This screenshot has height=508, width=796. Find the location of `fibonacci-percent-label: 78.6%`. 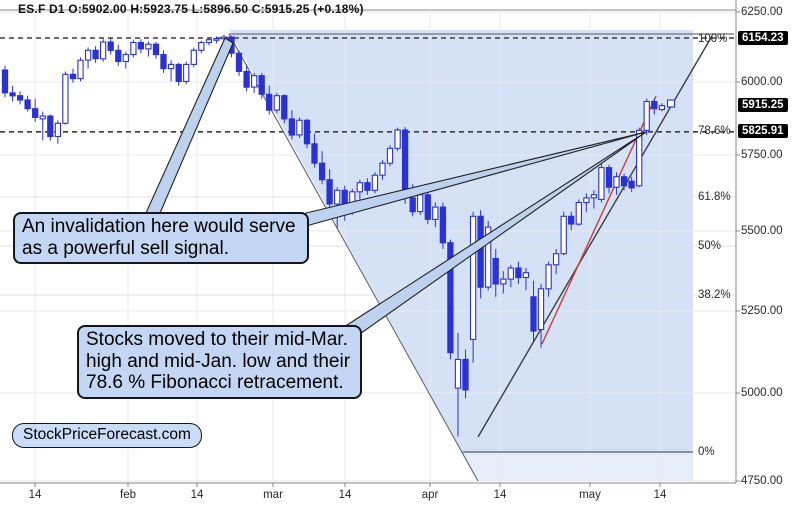

fibonacci-percent-label: 78.6% is located at coordinates (714, 131).